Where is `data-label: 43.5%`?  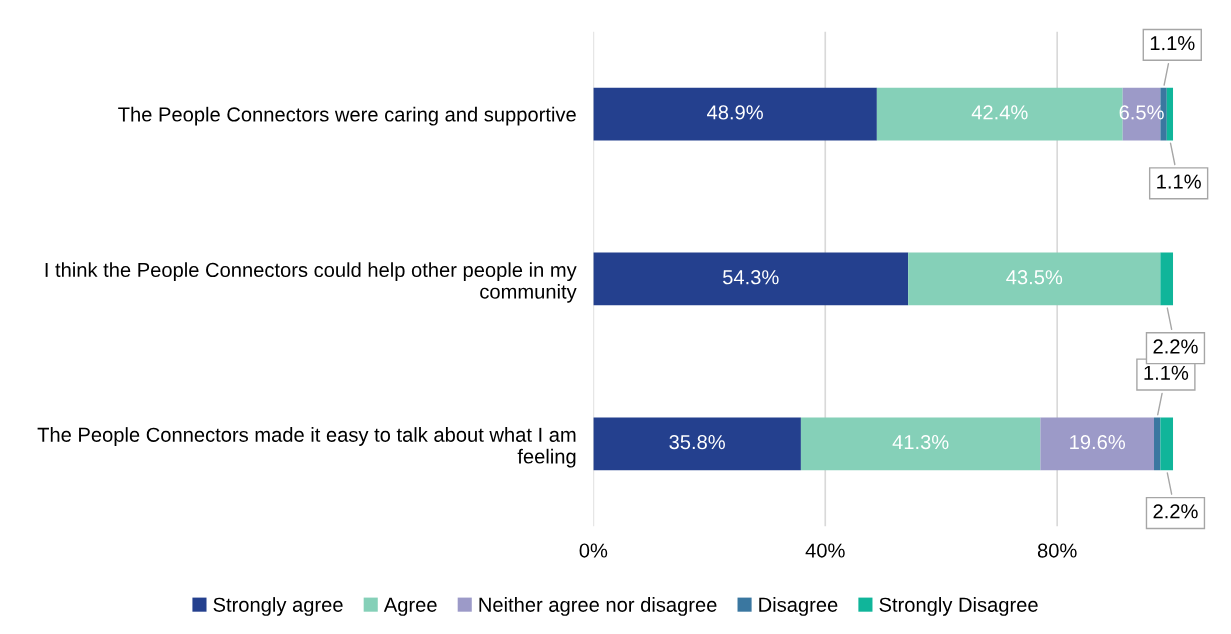
data-label: 43.5% is located at coordinates (1034, 277).